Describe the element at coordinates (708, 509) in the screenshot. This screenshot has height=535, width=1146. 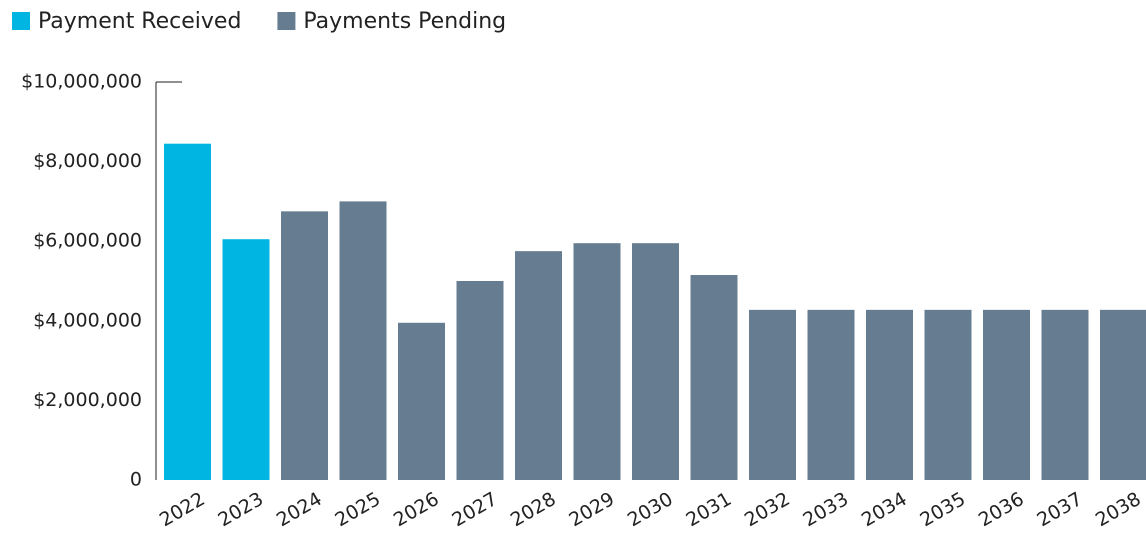
I see `x-tick-label: 2031` at that location.